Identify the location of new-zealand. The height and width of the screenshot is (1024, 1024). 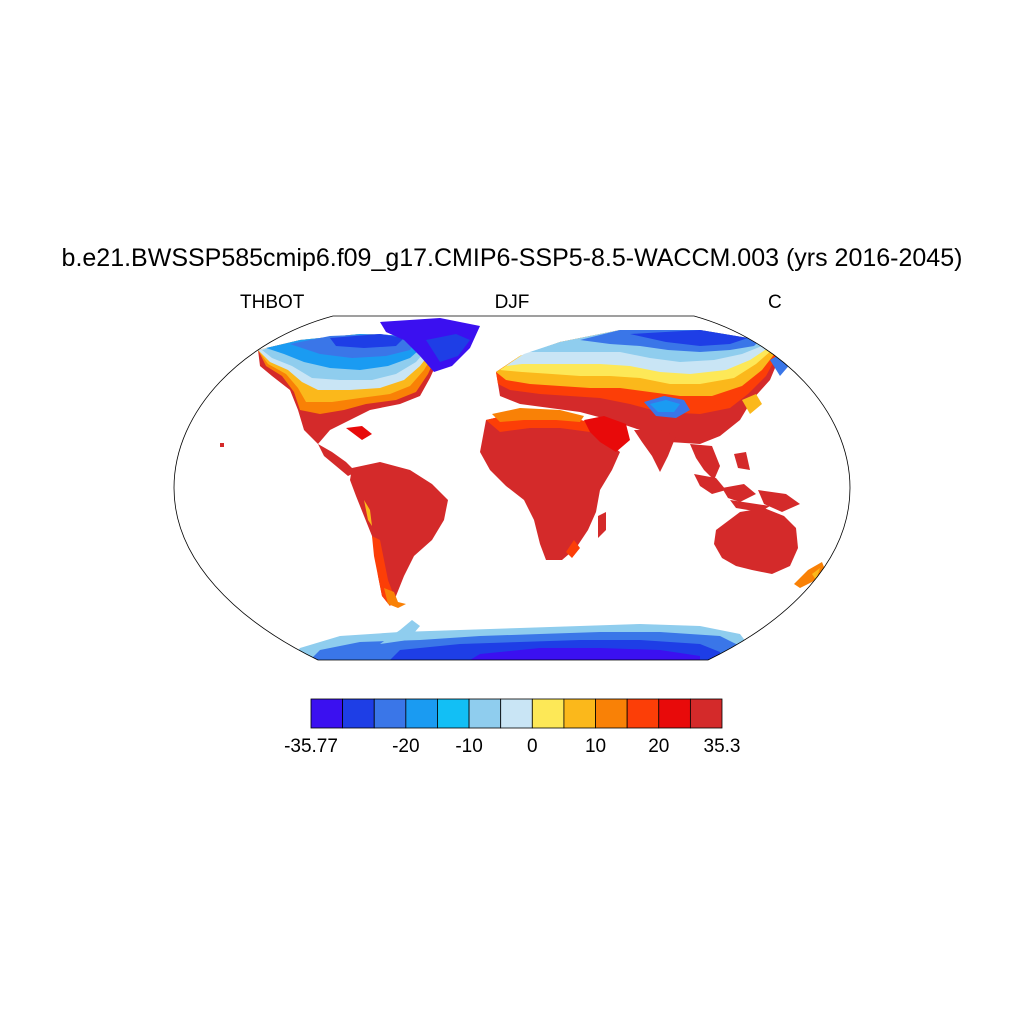
(810, 575).